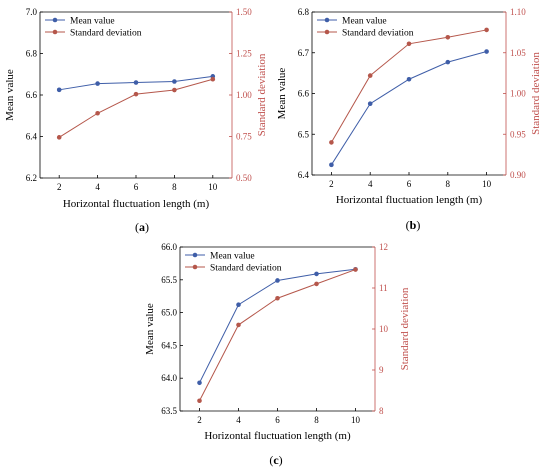 The width and height of the screenshot is (550, 475). Describe the element at coordinates (169, 378) in the screenshot. I see `y-left-tick-label: 64.0` at that location.